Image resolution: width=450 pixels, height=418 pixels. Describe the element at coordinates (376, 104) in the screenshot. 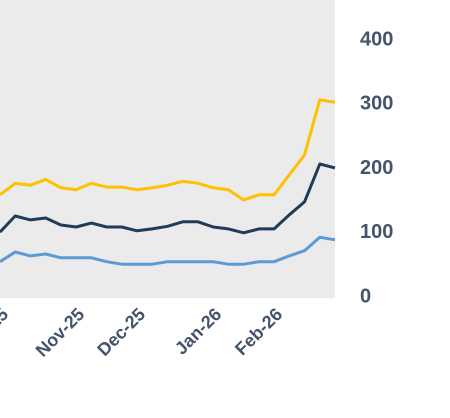

I see `y-tick-label: 300` at that location.